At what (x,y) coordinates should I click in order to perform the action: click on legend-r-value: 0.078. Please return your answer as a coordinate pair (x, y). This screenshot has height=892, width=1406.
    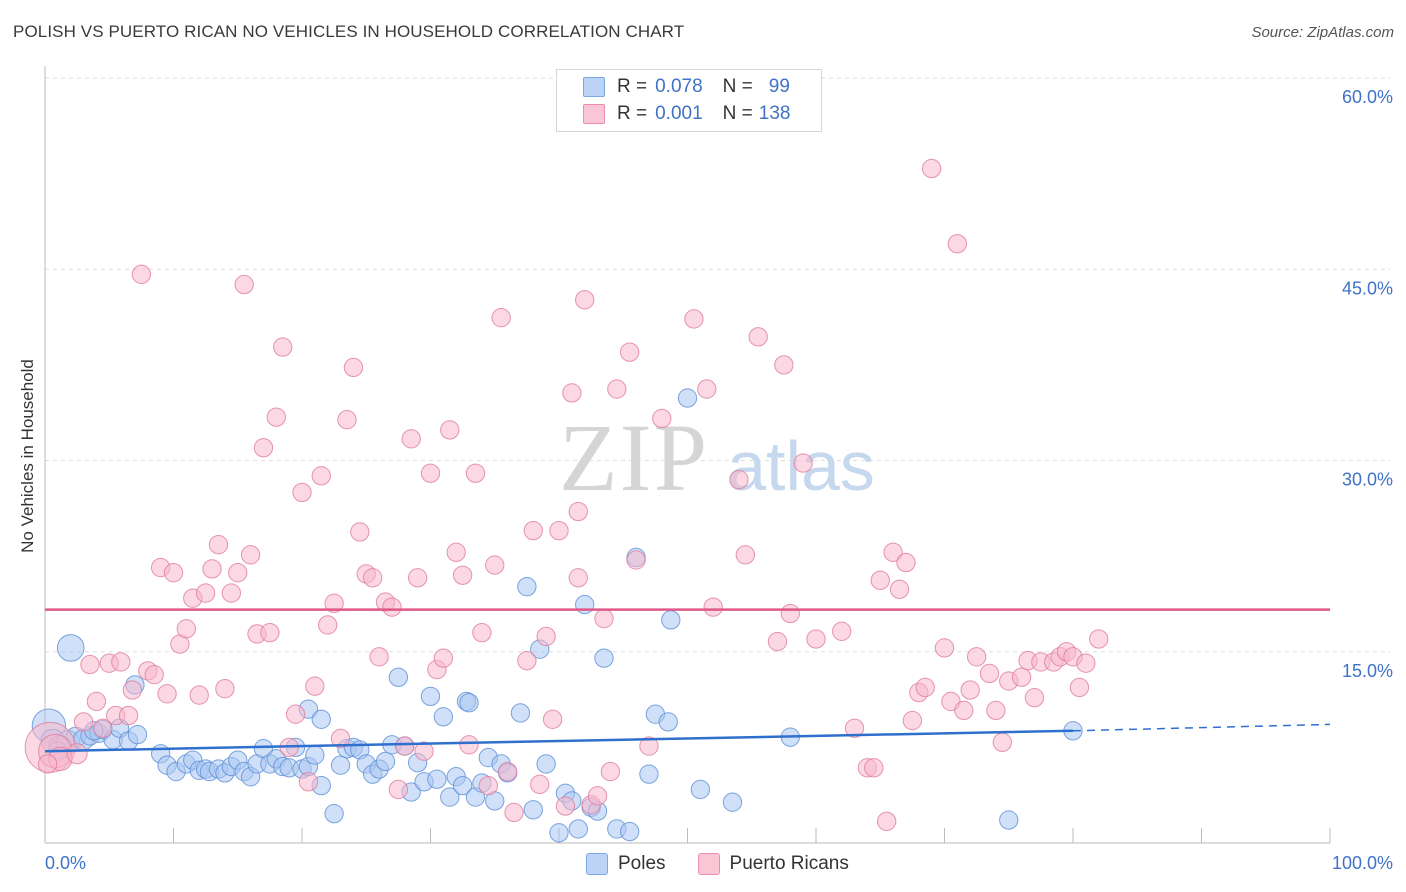
    Looking at the image, I should click on (679, 86).